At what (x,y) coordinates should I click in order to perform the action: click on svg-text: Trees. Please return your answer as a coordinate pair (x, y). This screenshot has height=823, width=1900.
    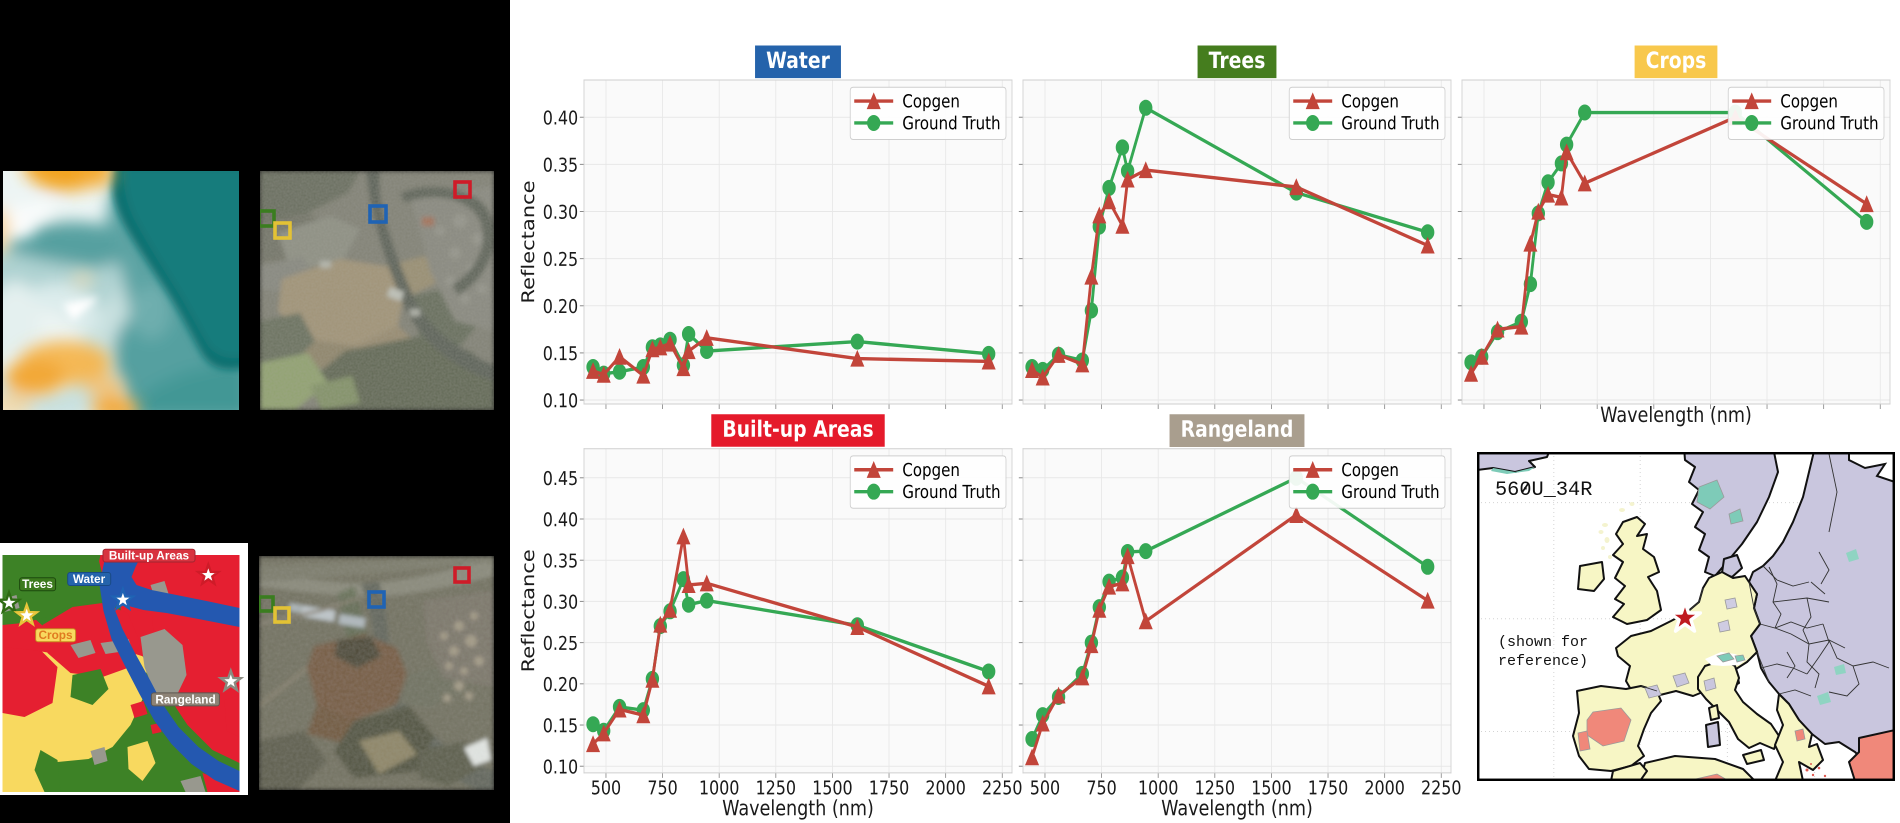
    Looking at the image, I should click on (37, 584).